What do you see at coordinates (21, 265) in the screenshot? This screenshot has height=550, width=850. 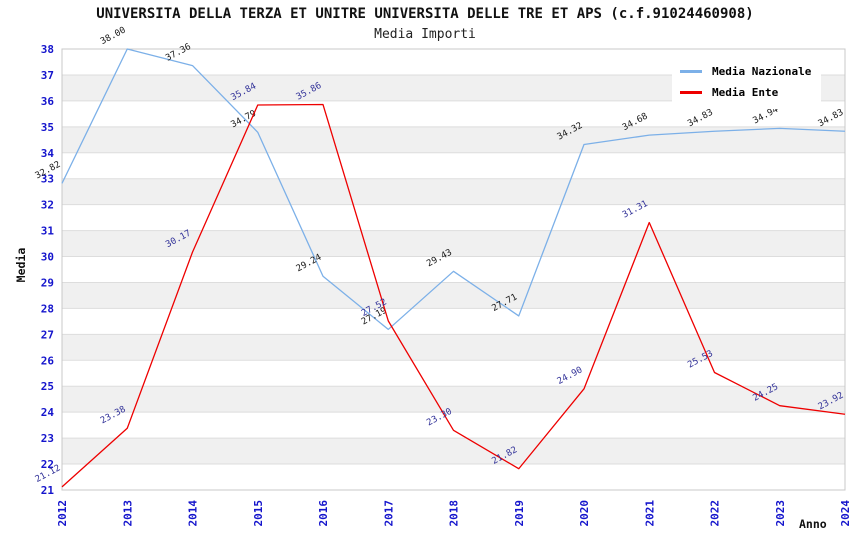 I see `y-axis-title: Media` at bounding box center [21, 265].